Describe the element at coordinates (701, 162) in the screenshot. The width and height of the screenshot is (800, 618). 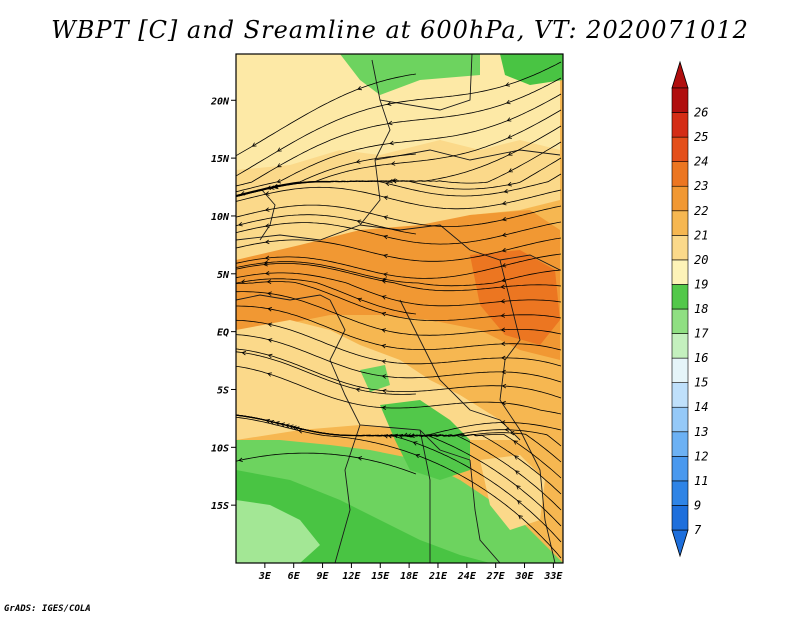
I see `colorbar-label: 24` at that location.